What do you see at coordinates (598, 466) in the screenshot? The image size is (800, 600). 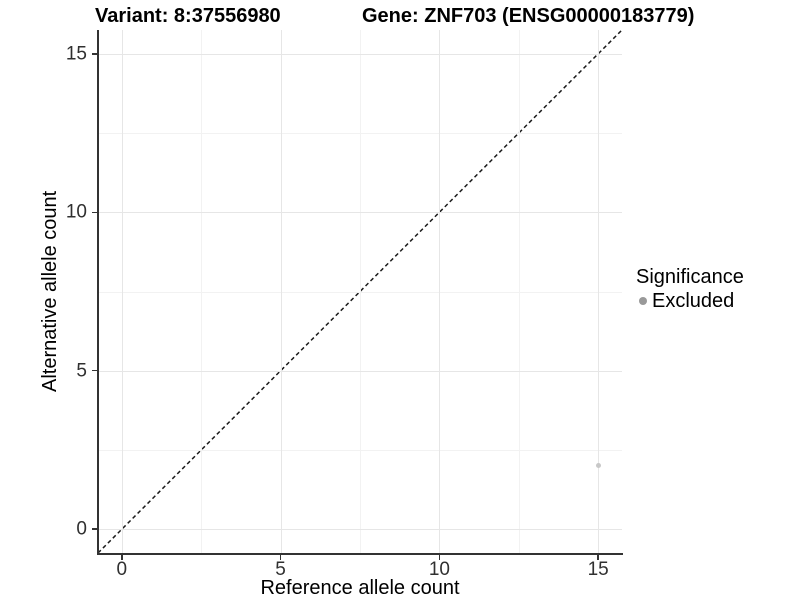 I see `data-point` at bounding box center [598, 466].